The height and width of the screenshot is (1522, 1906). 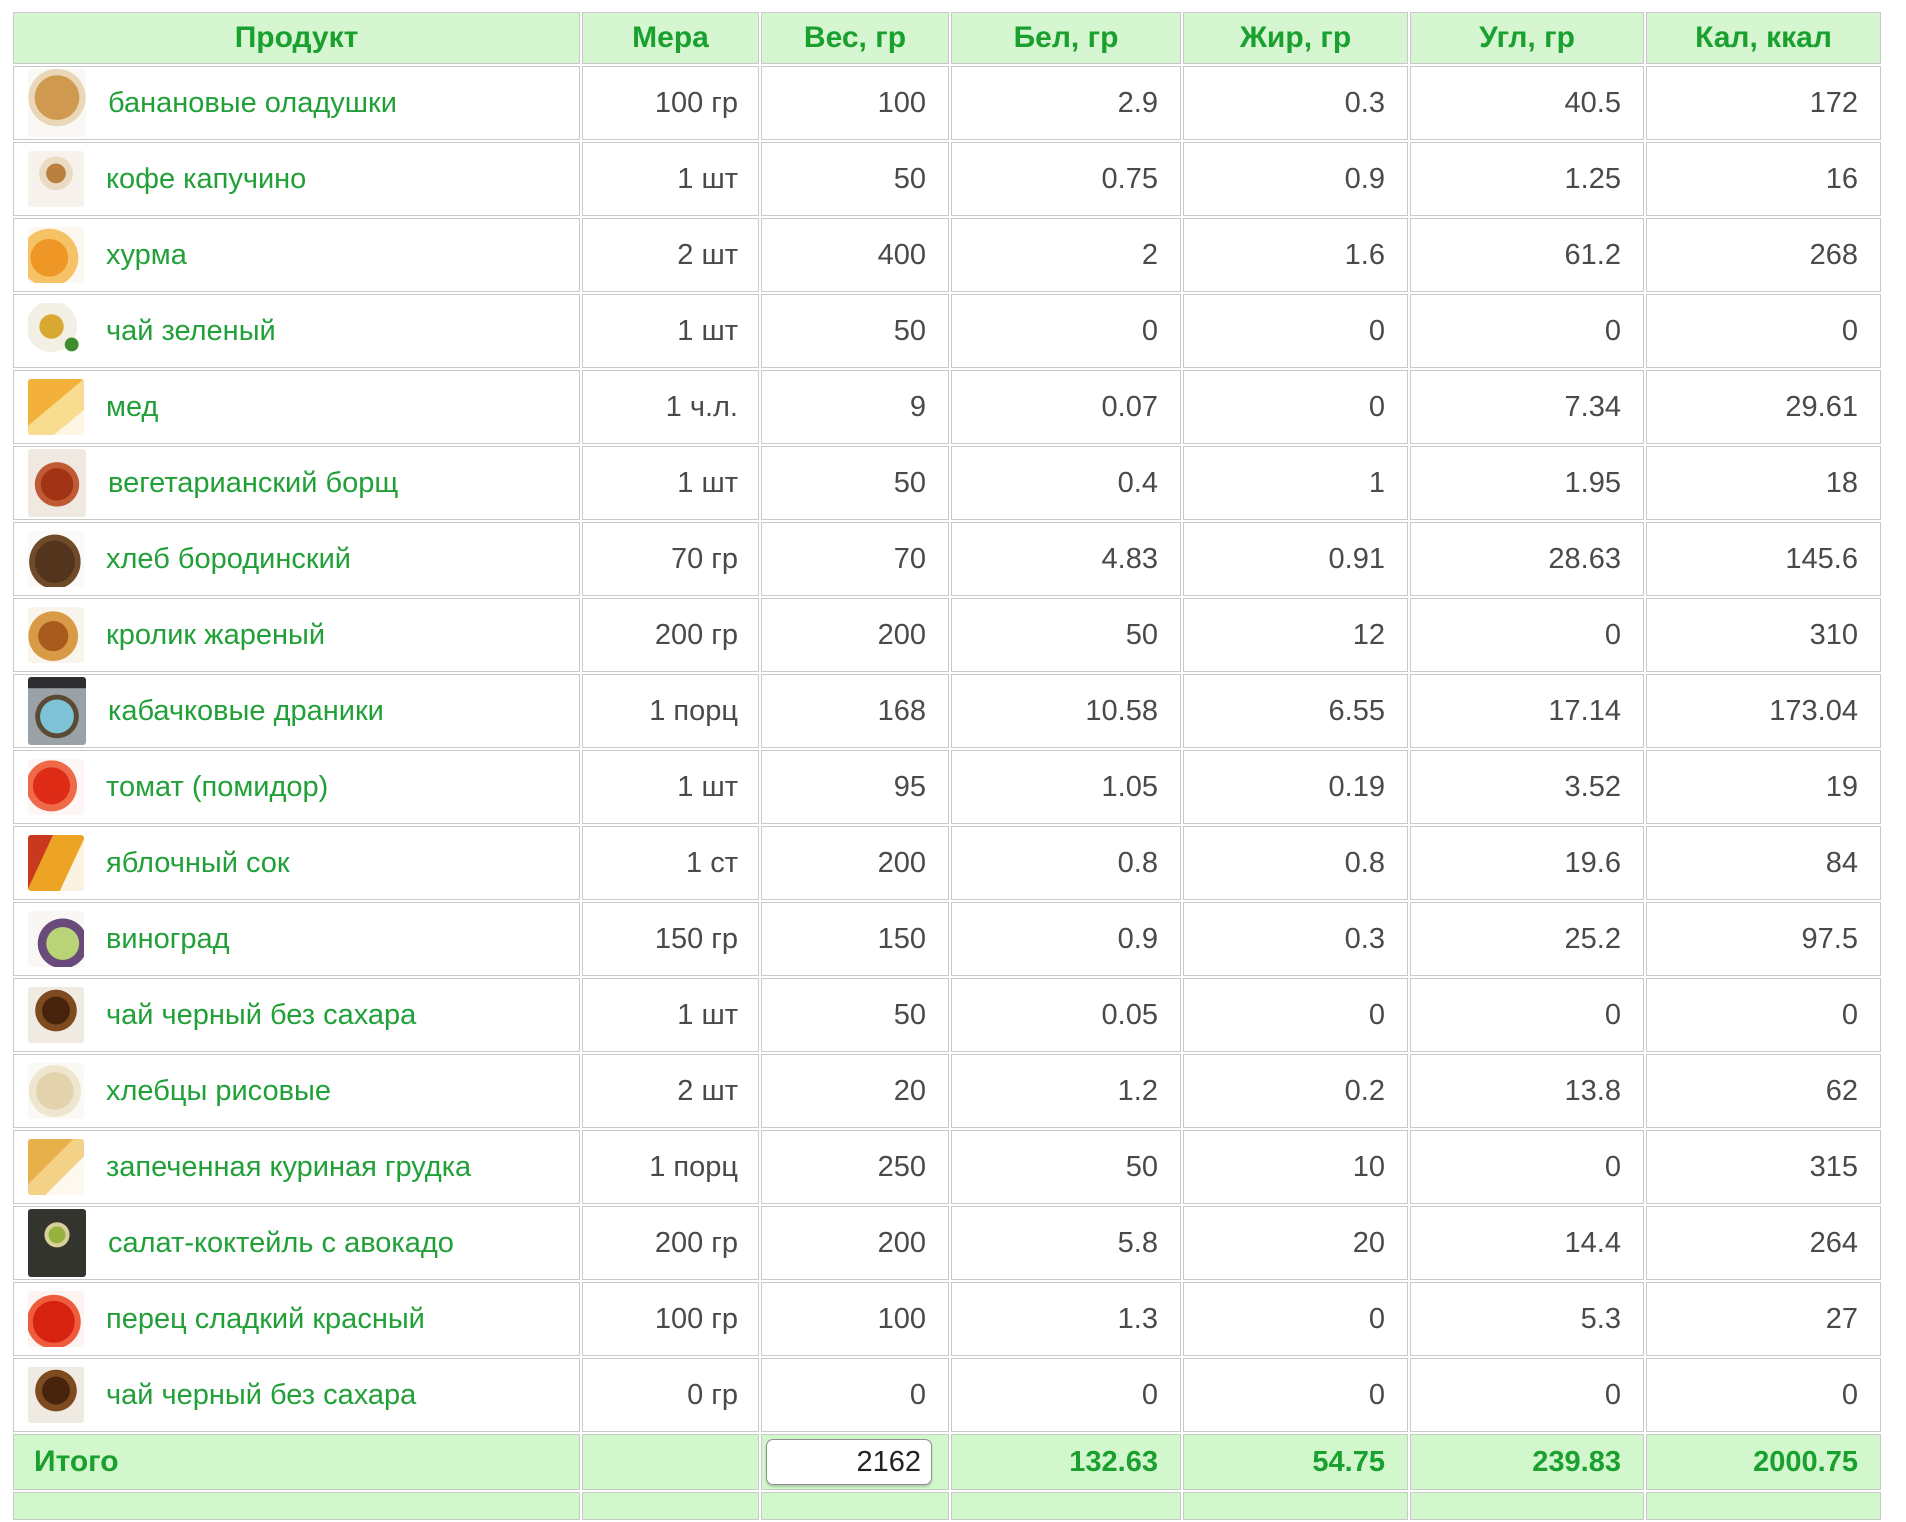 What do you see at coordinates (253, 482) in the screenshot?
I see `product-link: вегетарианский борщ` at bounding box center [253, 482].